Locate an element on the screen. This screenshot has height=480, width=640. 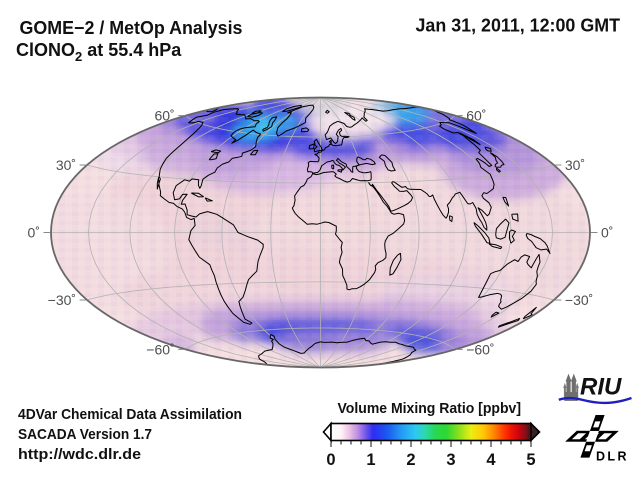
svg-text: RIU is located at coordinates (601, 387).